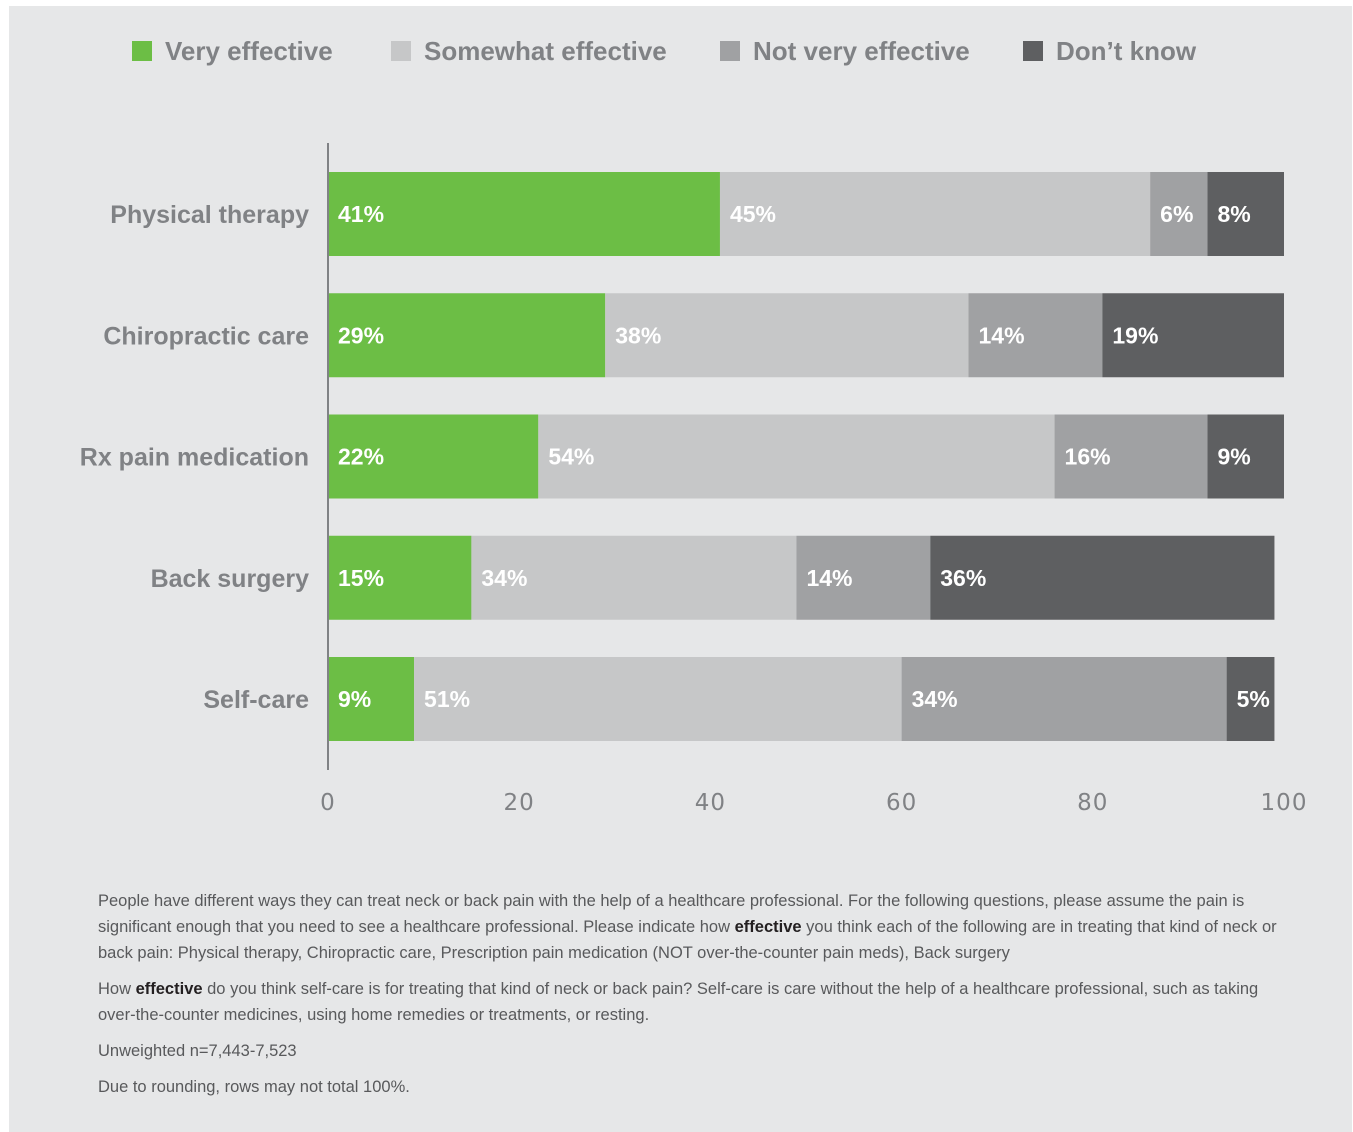 The width and height of the screenshot is (1353, 1132). What do you see at coordinates (901, 803) in the screenshot?
I see `x-tick-label: 60` at bounding box center [901, 803].